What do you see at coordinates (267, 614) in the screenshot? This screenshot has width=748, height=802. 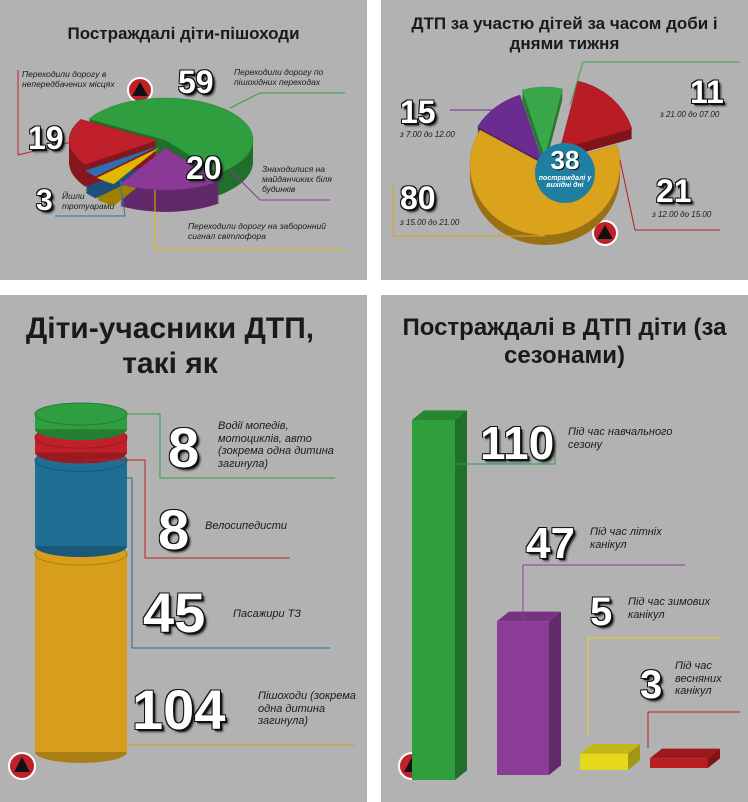 I see `category-label: Пасажири ТЗ` at bounding box center [267, 614].